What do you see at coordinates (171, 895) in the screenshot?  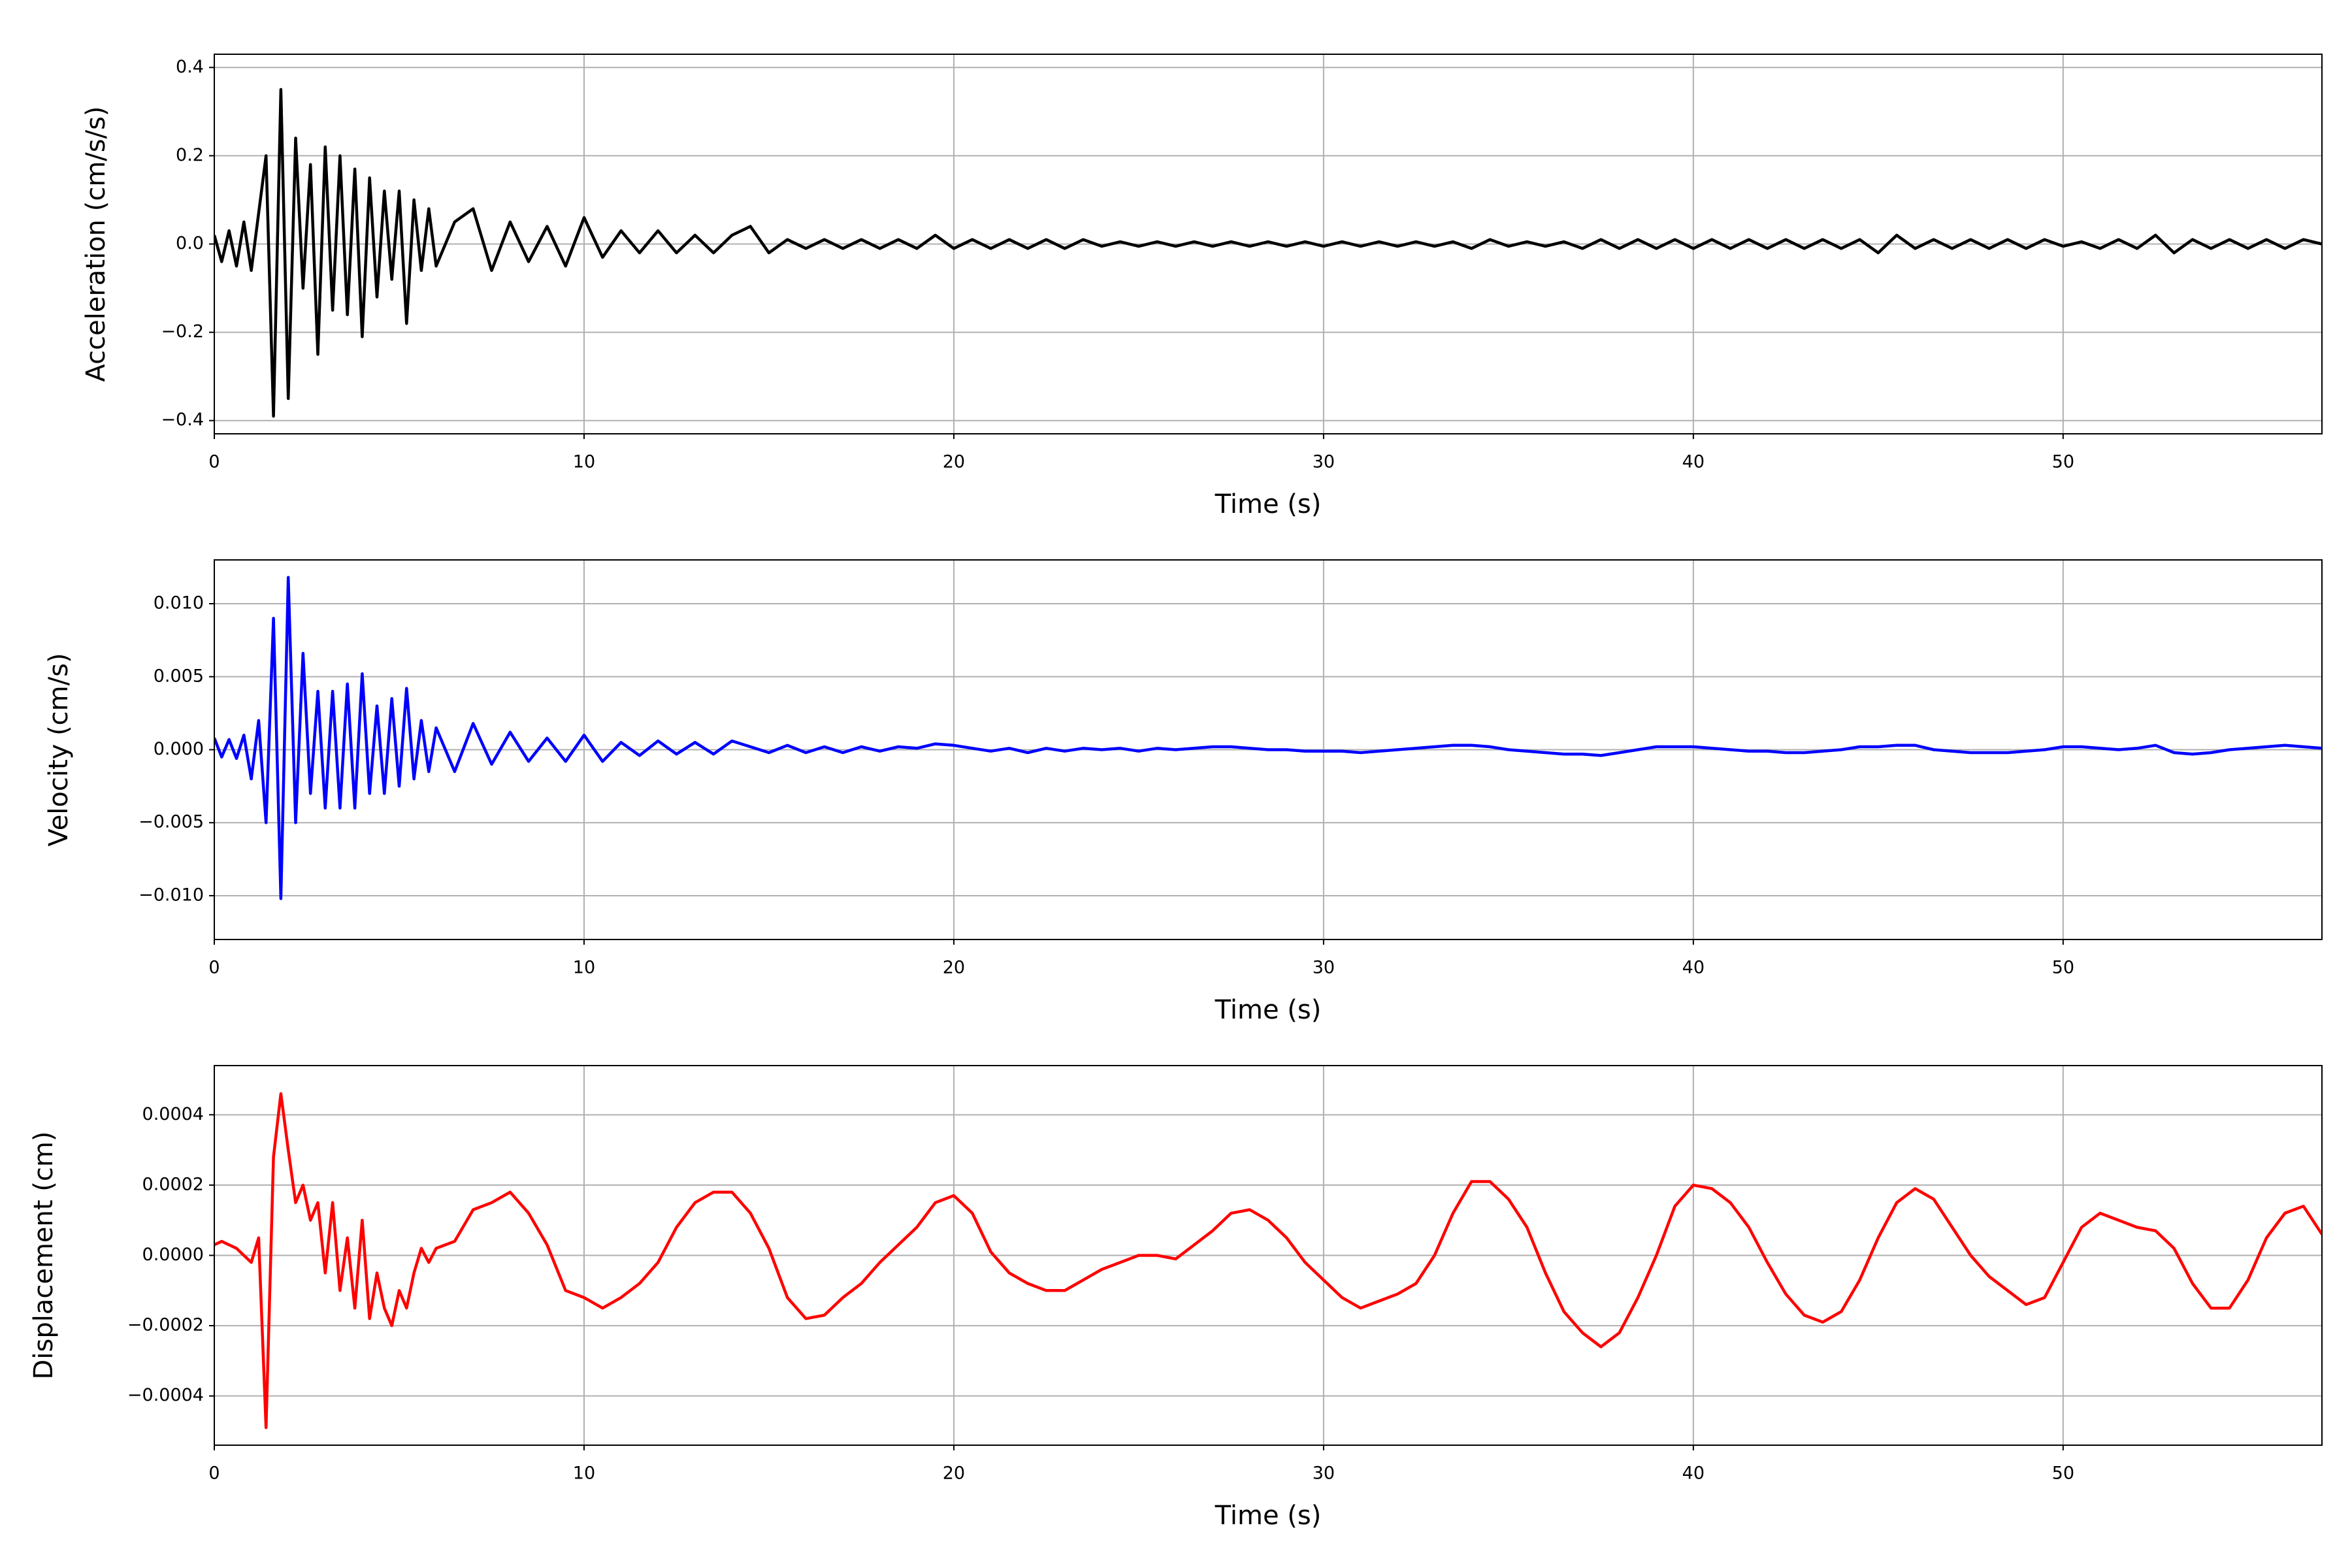 I see `y-tick-label: −0.010` at bounding box center [171, 895].